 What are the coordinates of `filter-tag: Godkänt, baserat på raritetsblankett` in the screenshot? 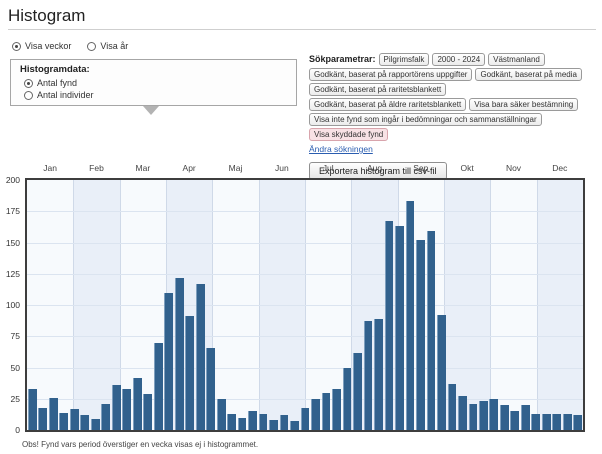 It's located at (378, 89).